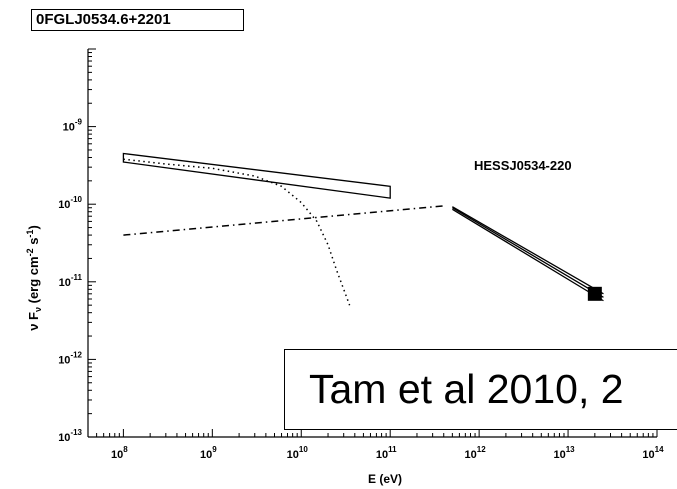 This screenshot has height=489, width=677. Describe the element at coordinates (71, 281) in the screenshot. I see `y-tick-label: 10-11` at that location.